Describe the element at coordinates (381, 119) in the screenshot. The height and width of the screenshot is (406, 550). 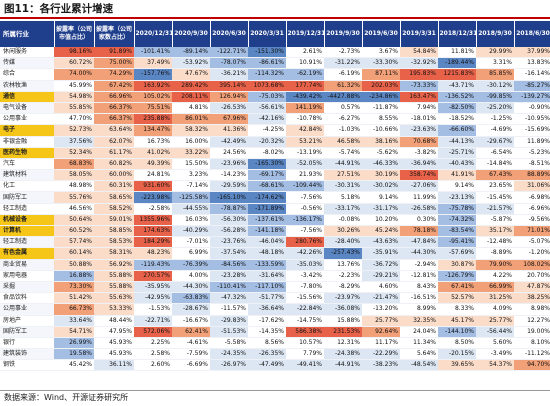
I see `growth-cell: 8.55%` at that location.